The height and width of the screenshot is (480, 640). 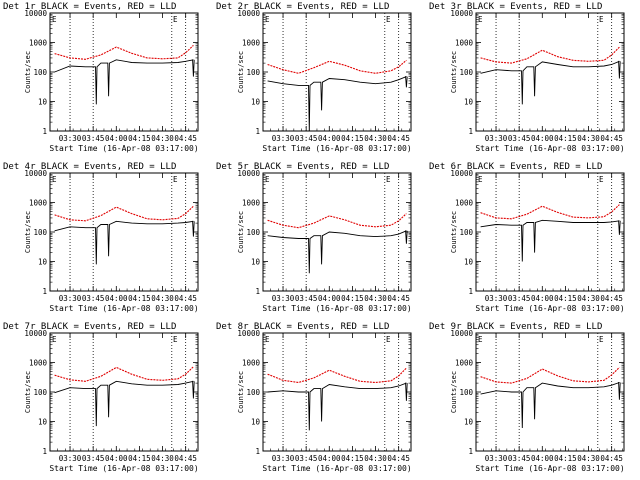 What do you see at coordinates (89, 7) in the screenshot?
I see `plot-title: Det 1r BLACK = Events, RED = LLD` at bounding box center [89, 7].